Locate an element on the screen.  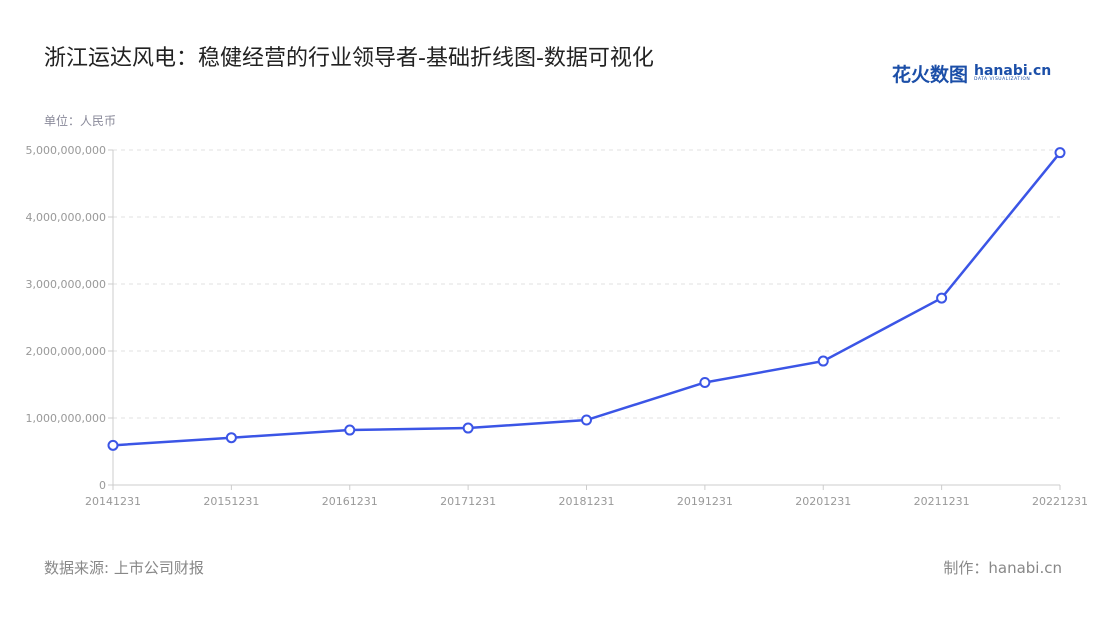
y-axis-label: 单位：人民币 is located at coordinates (80, 121).